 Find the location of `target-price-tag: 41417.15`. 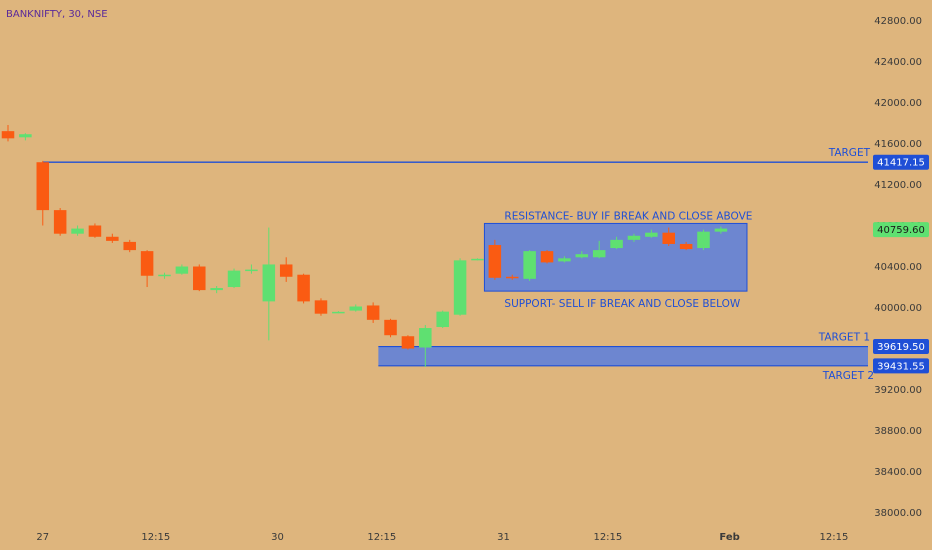

target-price-tag: 41417.15 is located at coordinates (901, 163).